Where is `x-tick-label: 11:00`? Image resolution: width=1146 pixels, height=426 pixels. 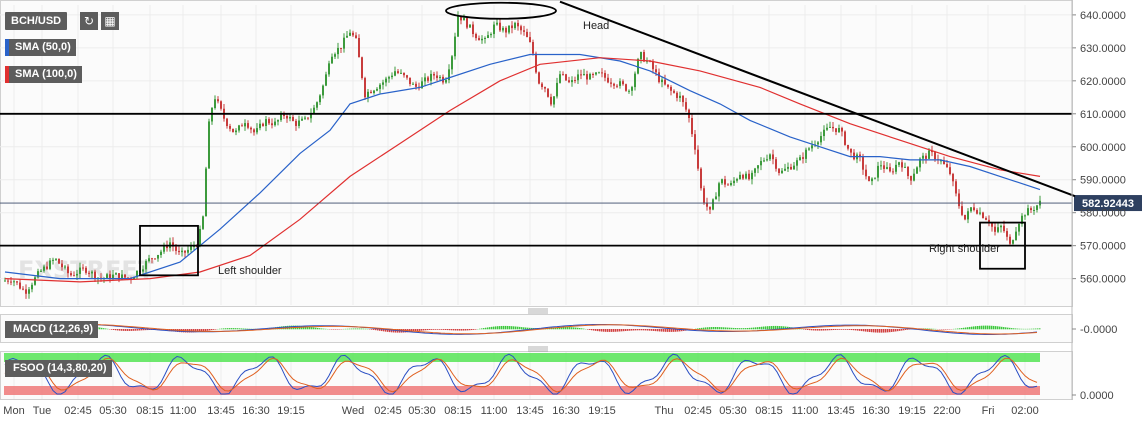 x-tick-label: 11:00 is located at coordinates (183, 411).